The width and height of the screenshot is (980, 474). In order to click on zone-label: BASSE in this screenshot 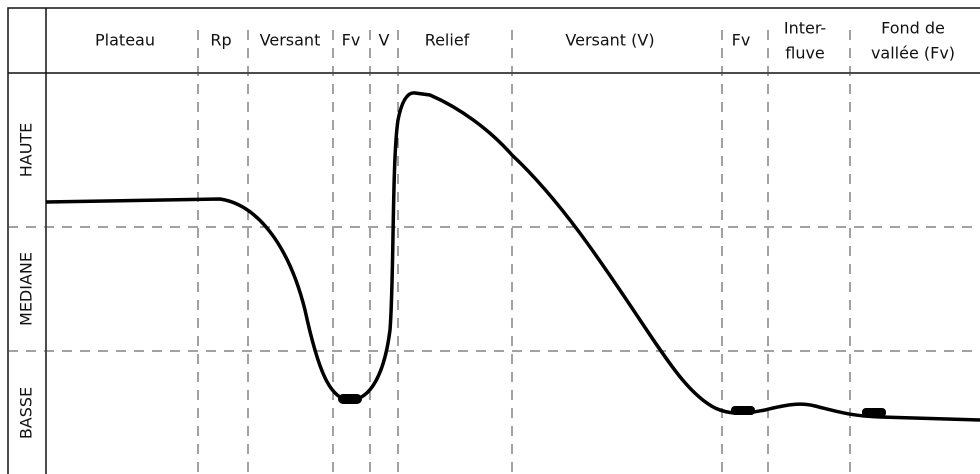, I will do `click(26, 413)`.